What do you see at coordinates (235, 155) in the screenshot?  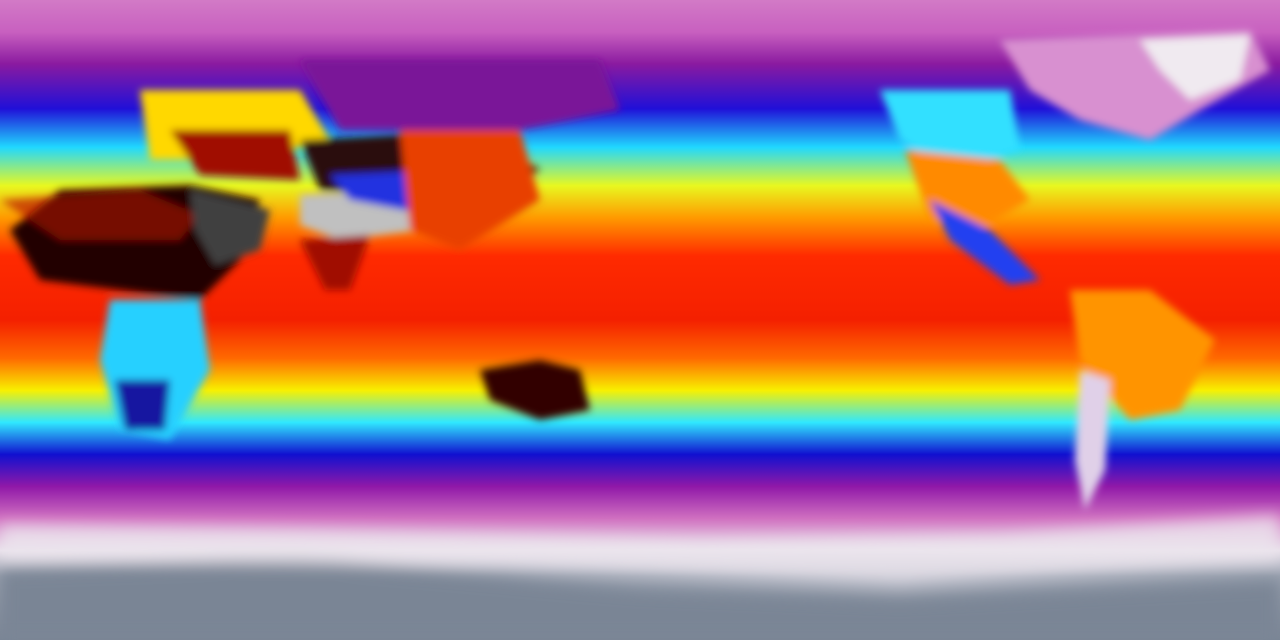 I see `europe-hot` at bounding box center [235, 155].